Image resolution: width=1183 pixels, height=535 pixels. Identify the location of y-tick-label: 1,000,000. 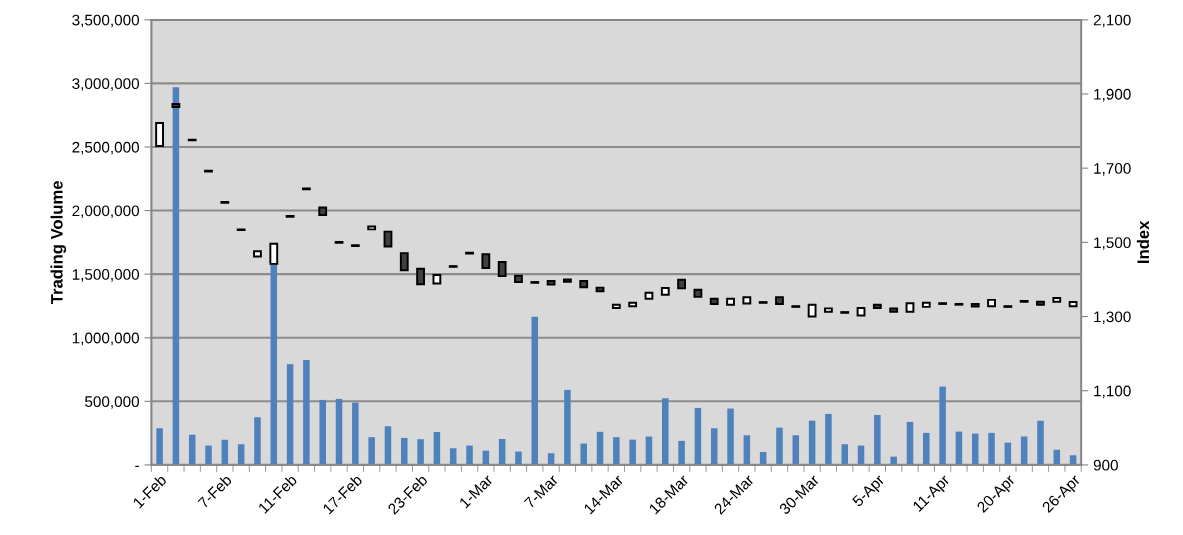
(106, 339).